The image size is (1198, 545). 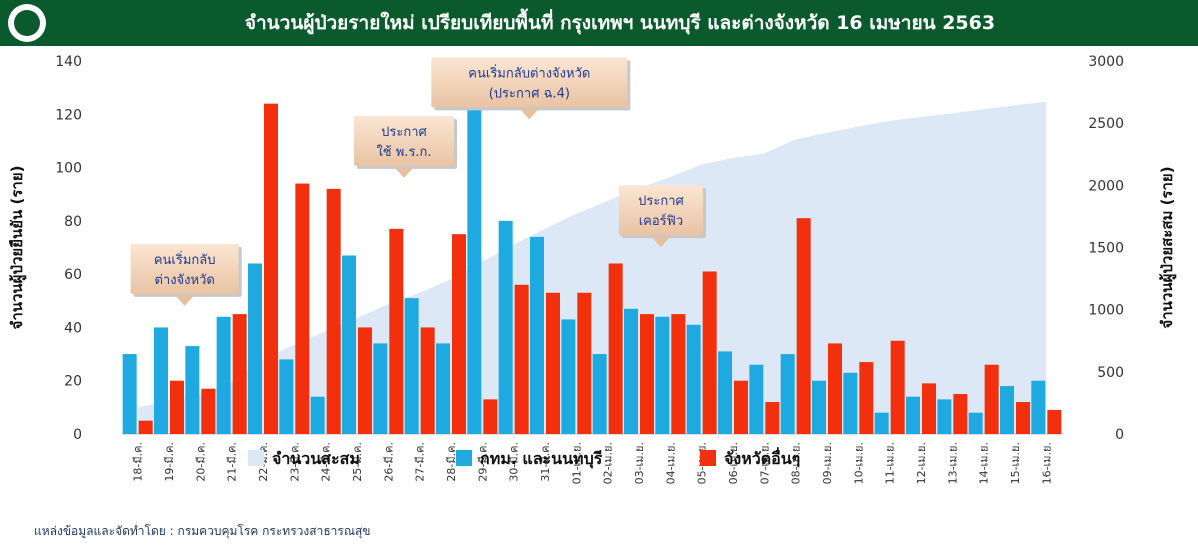 What do you see at coordinates (1119, 435) in the screenshot?
I see `y-right-tick-label: 0` at bounding box center [1119, 435].